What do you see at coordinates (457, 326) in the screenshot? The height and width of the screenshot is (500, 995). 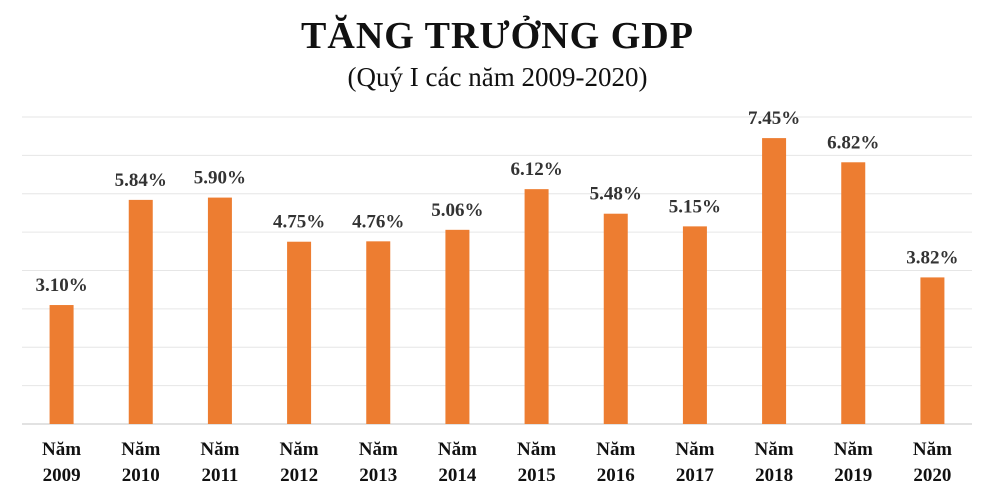 I see `bar-2014` at bounding box center [457, 326].